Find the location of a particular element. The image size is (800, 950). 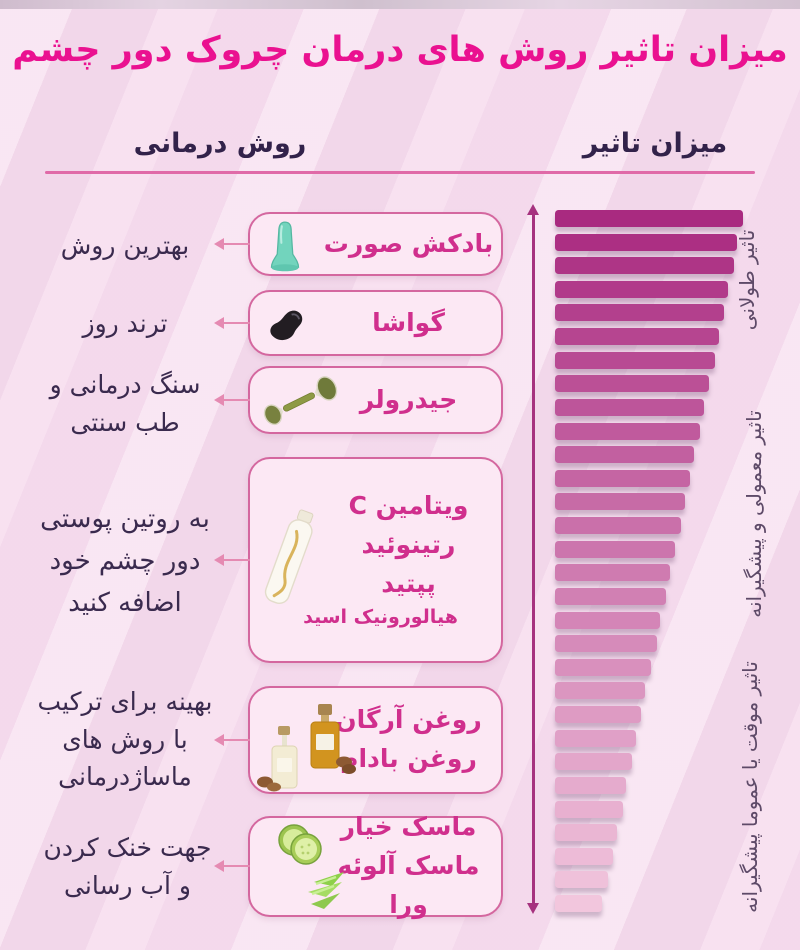

group-label-normal-preventive: تاثیر معمولی و پیشگیرانه is located at coordinates (754, 514).